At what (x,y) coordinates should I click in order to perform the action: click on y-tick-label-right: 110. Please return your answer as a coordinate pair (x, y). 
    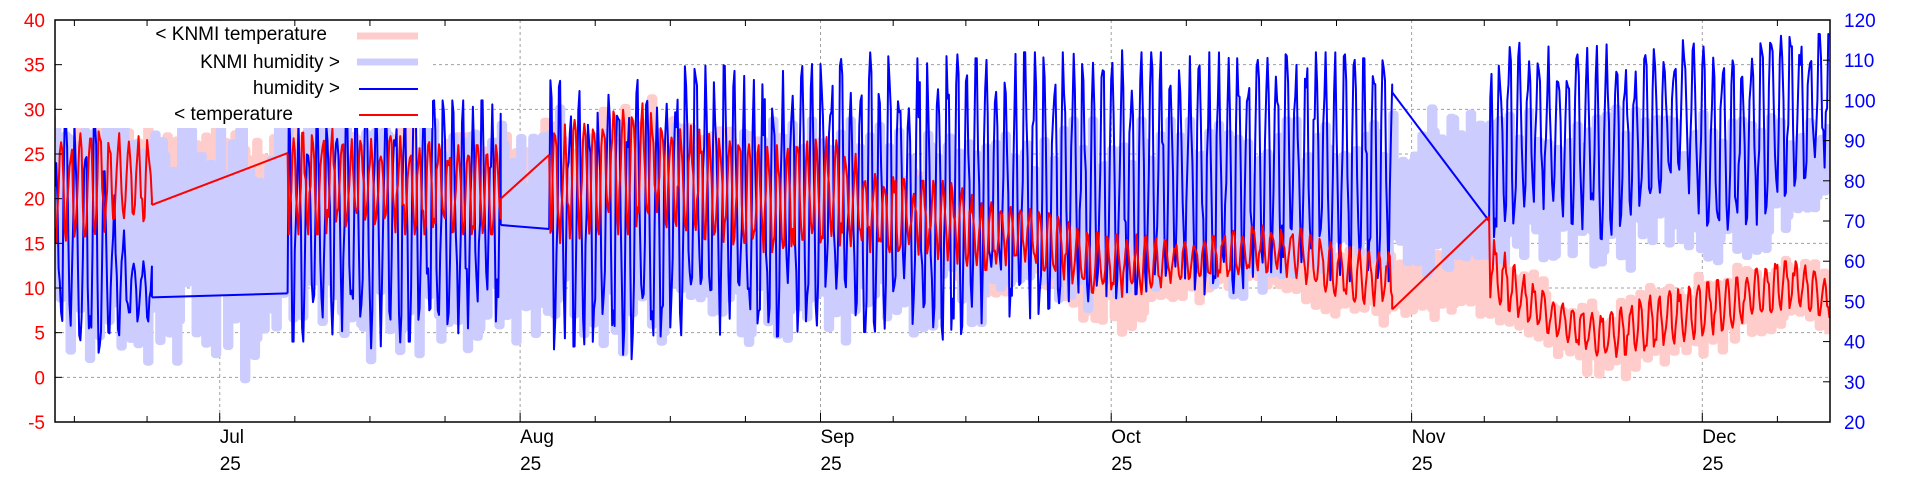
    Looking at the image, I should click on (1859, 61).